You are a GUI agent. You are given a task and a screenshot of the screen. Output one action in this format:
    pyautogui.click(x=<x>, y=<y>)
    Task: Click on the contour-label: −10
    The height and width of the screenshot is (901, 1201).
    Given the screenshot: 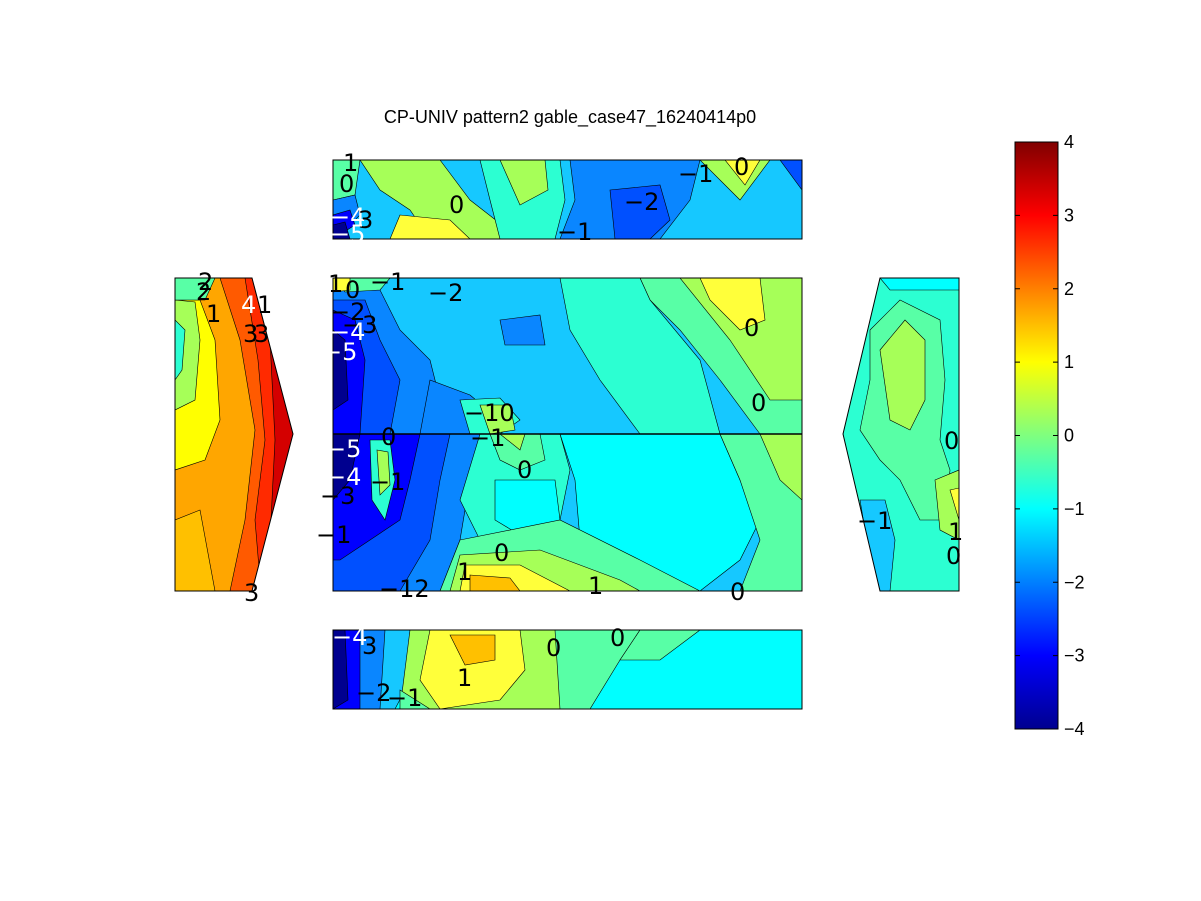 What is the action you would take?
    pyautogui.click(x=489, y=413)
    